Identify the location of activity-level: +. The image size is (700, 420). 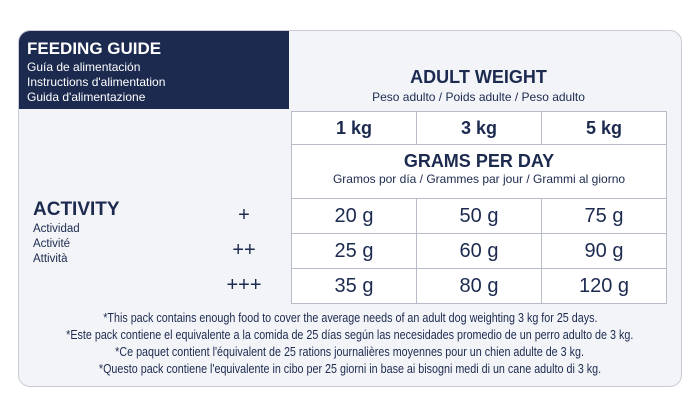
(244, 215).